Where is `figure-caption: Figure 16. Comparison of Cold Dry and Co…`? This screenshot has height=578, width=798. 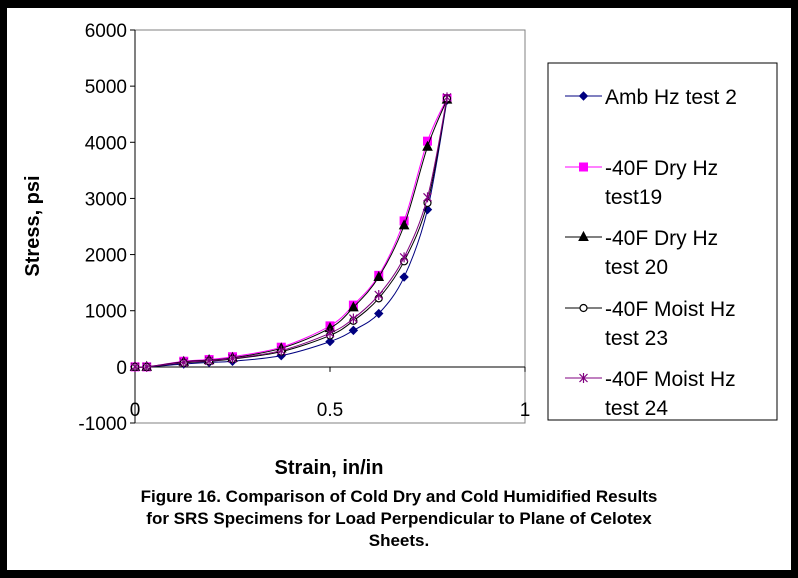
figure-caption: Figure 16. Comparison of Cold Dry and Co… is located at coordinates (399, 519).